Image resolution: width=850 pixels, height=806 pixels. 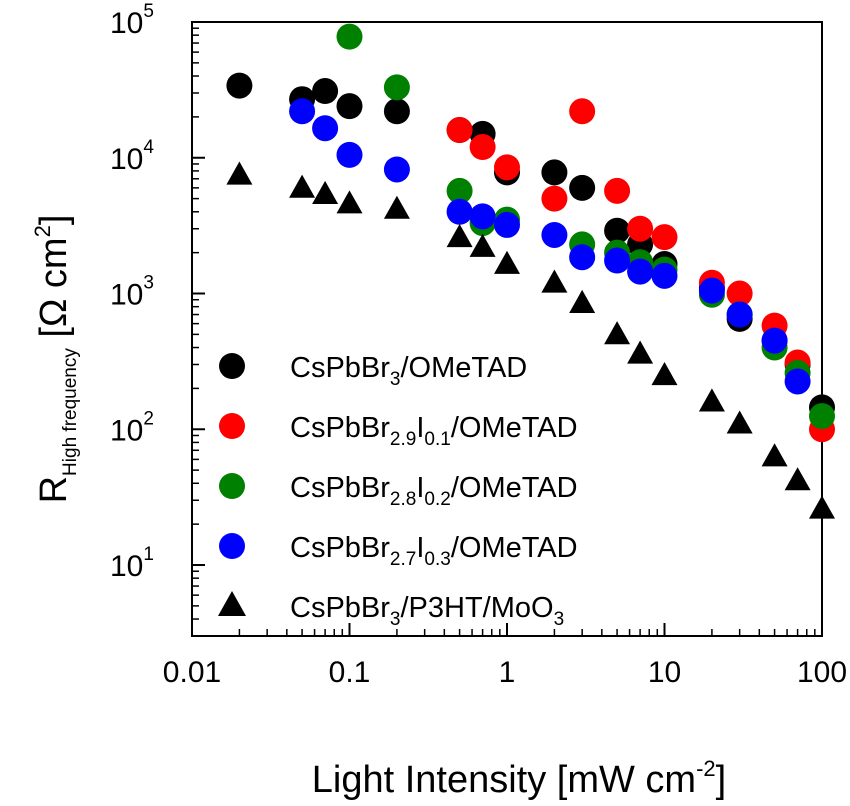 What do you see at coordinates (350, 672) in the screenshot?
I see `x-tick-label: 0.1` at bounding box center [350, 672].